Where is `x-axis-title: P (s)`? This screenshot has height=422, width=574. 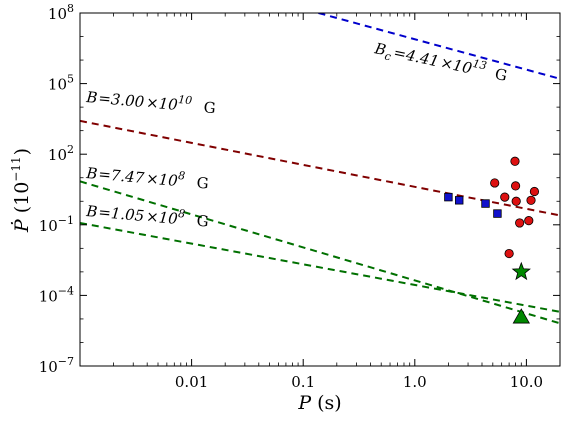
x-axis-title: P (s) is located at coordinates (319, 403).